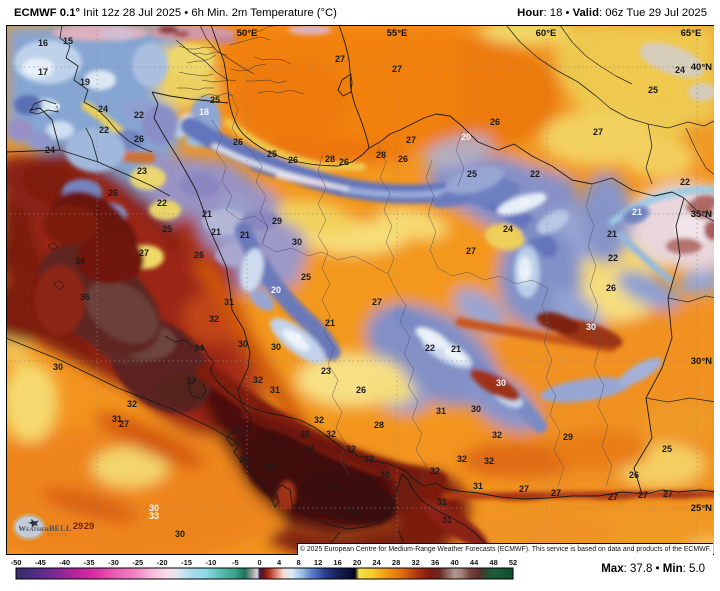  I want to click on svg-text: 12, so click(318, 562).